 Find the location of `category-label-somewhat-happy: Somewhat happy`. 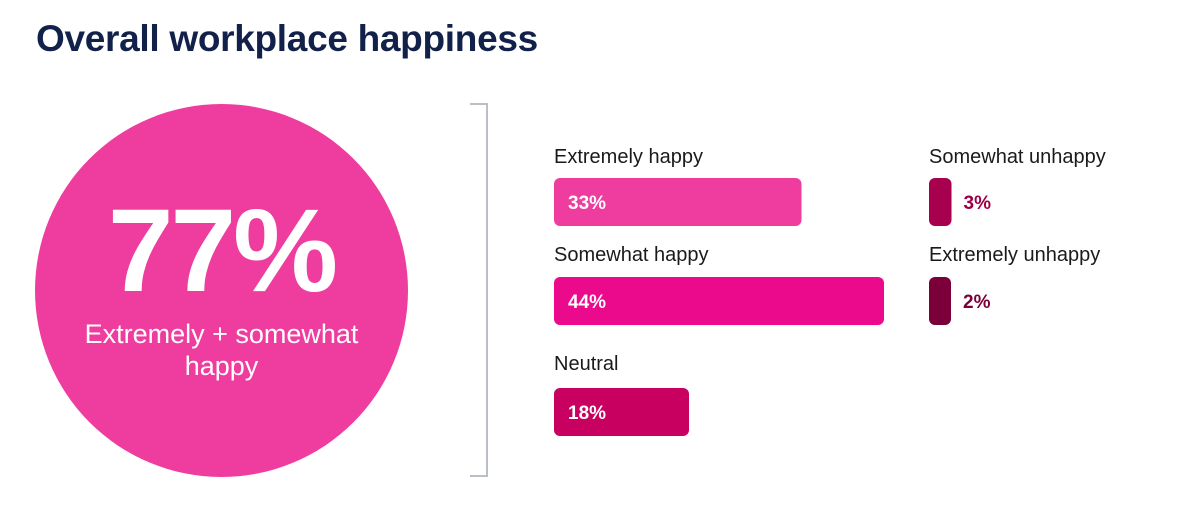

category-label-somewhat-happy: Somewhat happy is located at coordinates (631, 255).